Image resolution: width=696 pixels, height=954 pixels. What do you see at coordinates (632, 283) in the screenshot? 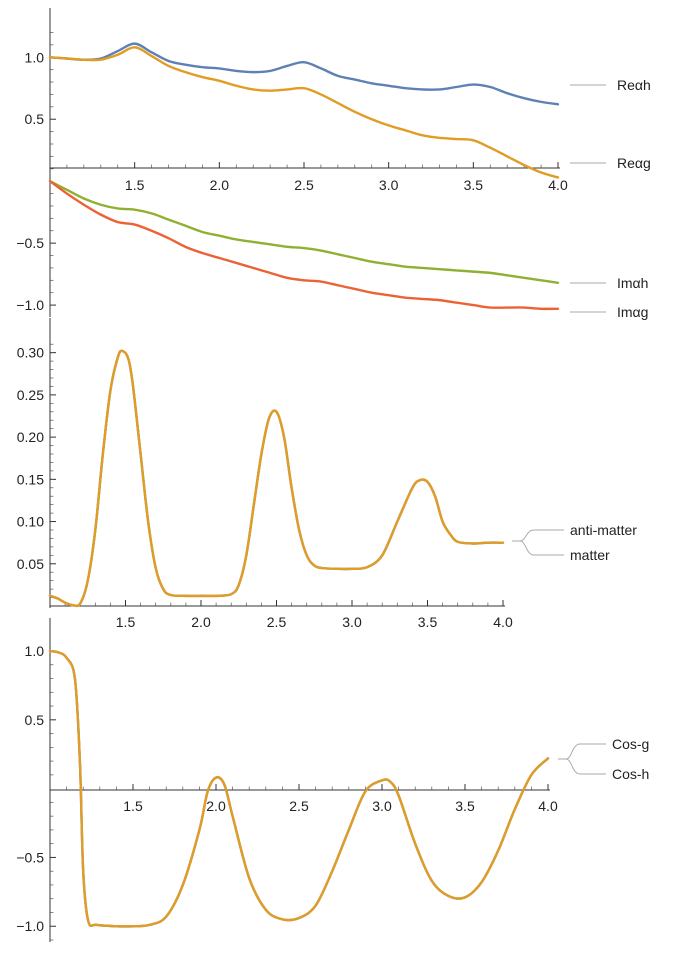
I see `legend-label: Imαh` at bounding box center [632, 283].